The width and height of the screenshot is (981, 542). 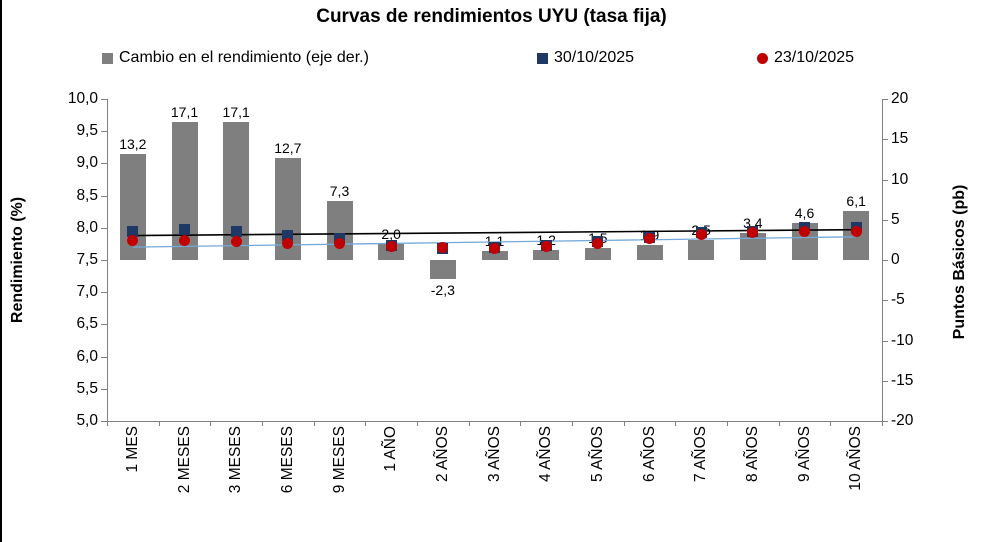 I want to click on bar-value-label: -2,3, so click(x=442, y=289).